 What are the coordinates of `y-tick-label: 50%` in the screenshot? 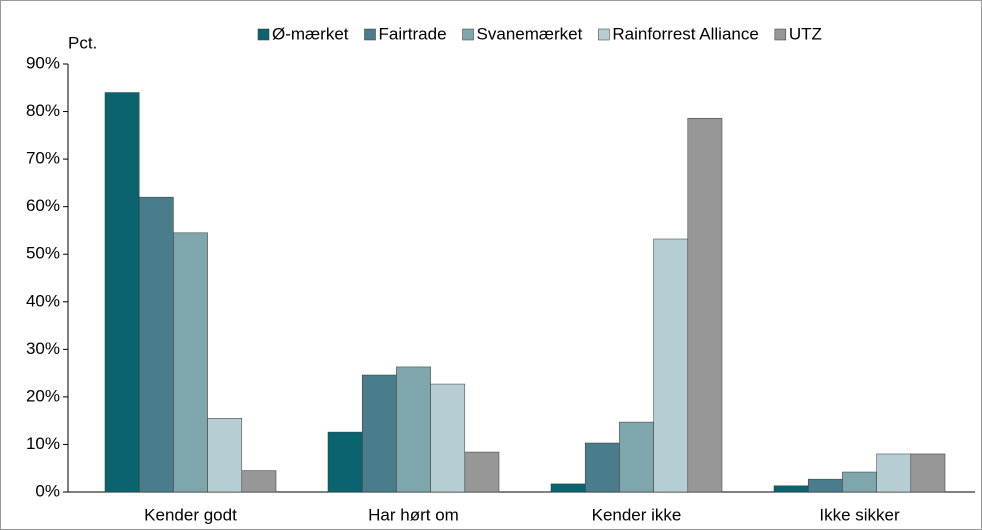 It's located at (43, 253).